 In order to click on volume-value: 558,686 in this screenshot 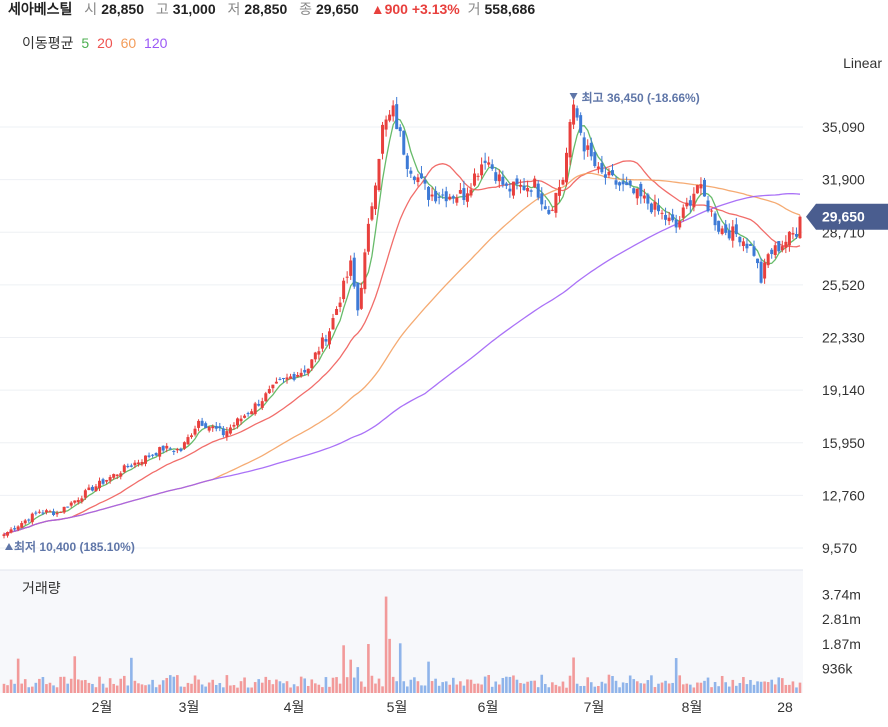, I will do `click(510, 9)`.